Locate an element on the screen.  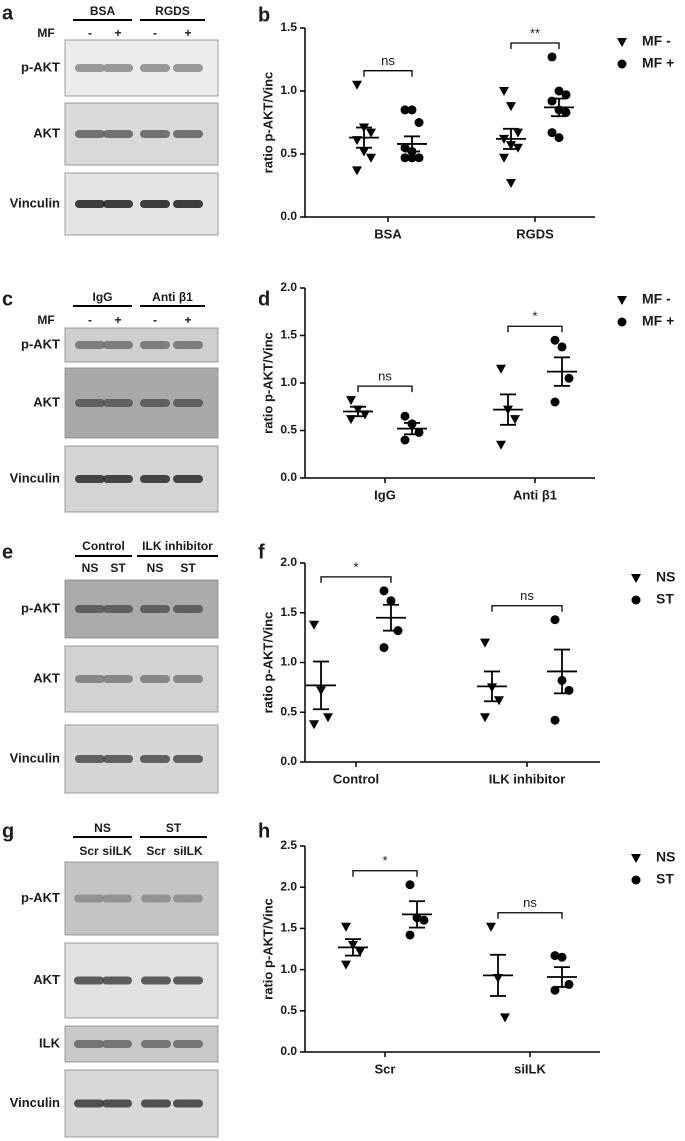
significance-label: ** is located at coordinates (535, 32).